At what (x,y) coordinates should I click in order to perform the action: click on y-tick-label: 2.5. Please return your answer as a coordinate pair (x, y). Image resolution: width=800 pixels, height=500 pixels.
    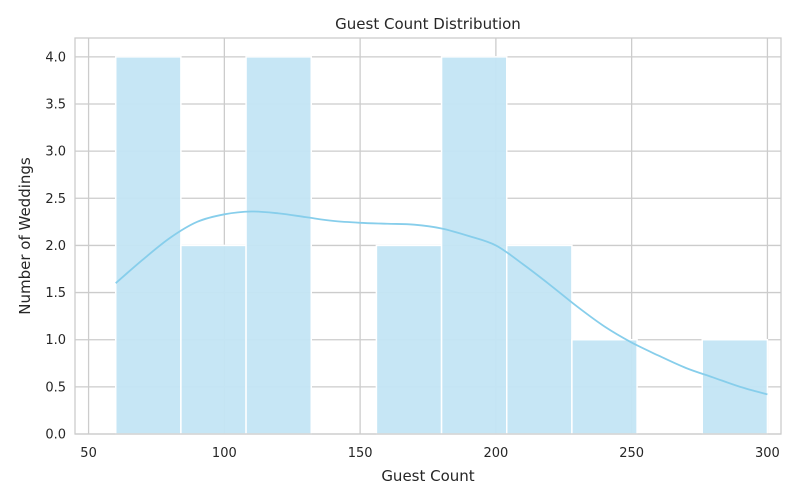
    Looking at the image, I should click on (55, 199).